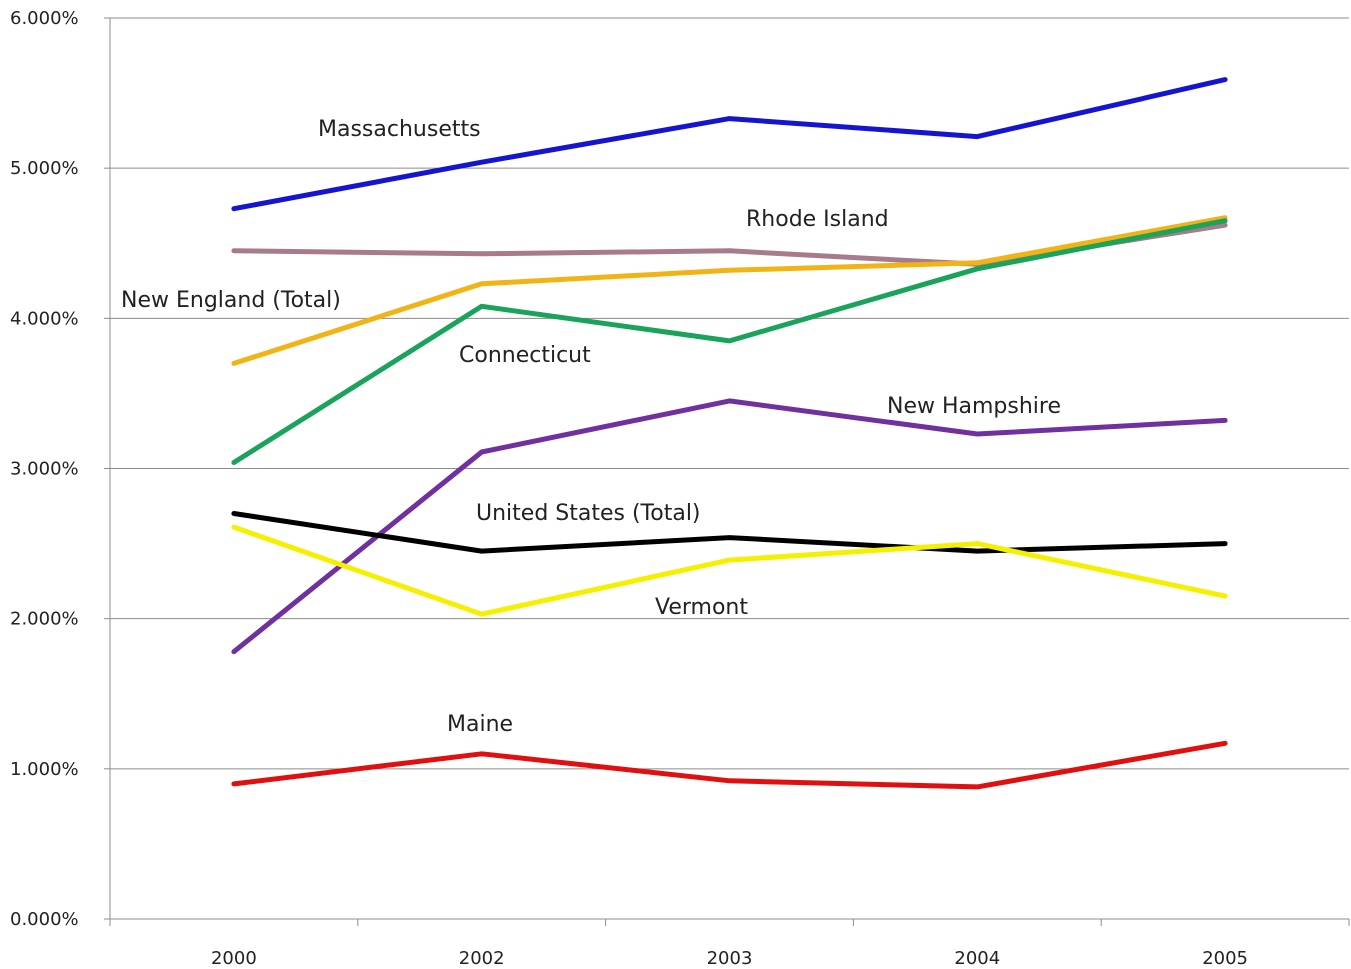 This screenshot has width=1351, height=969. Describe the element at coordinates (44, 919) in the screenshot. I see `y-tick-label: 0.000%` at that location.